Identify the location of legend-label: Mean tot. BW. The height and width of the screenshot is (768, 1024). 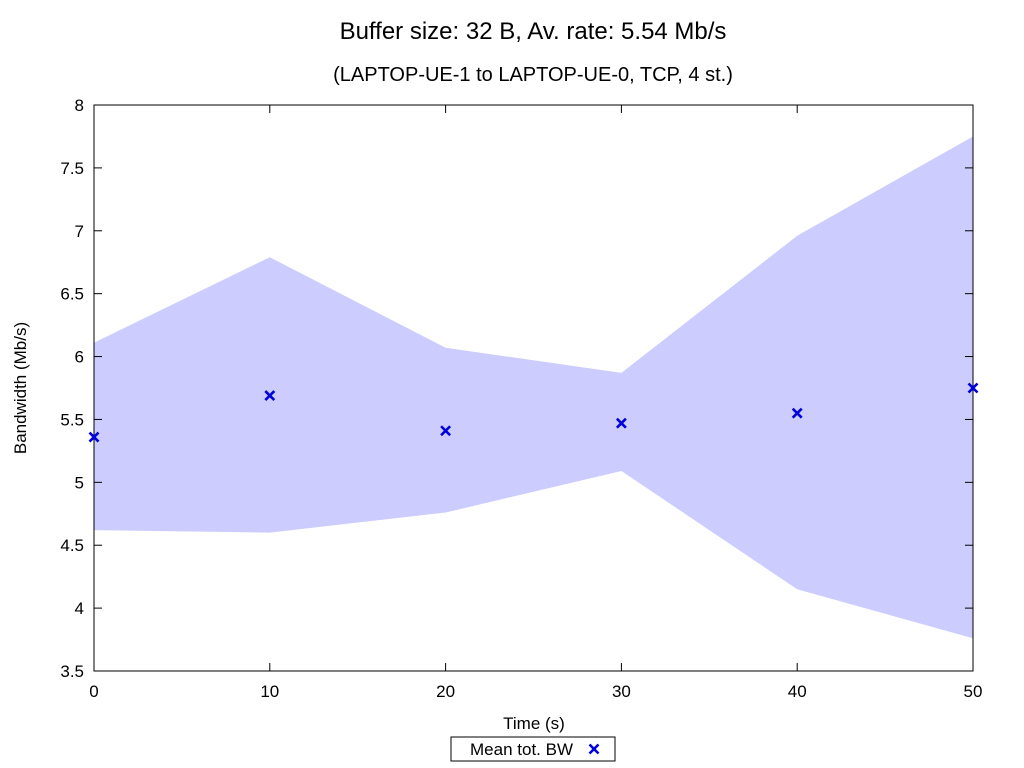
(521, 749).